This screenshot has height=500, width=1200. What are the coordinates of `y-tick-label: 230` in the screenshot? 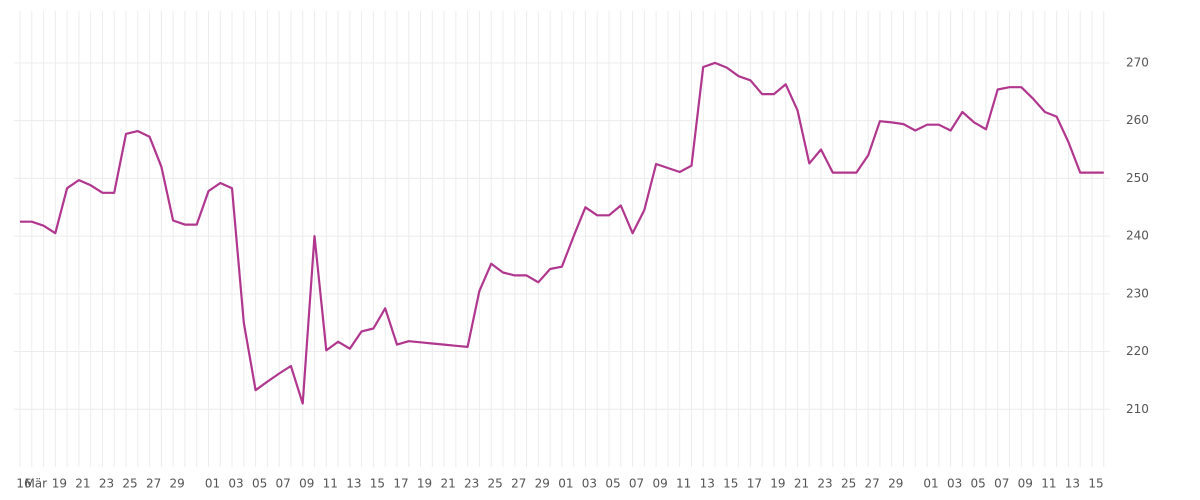 It's located at (1137, 293).